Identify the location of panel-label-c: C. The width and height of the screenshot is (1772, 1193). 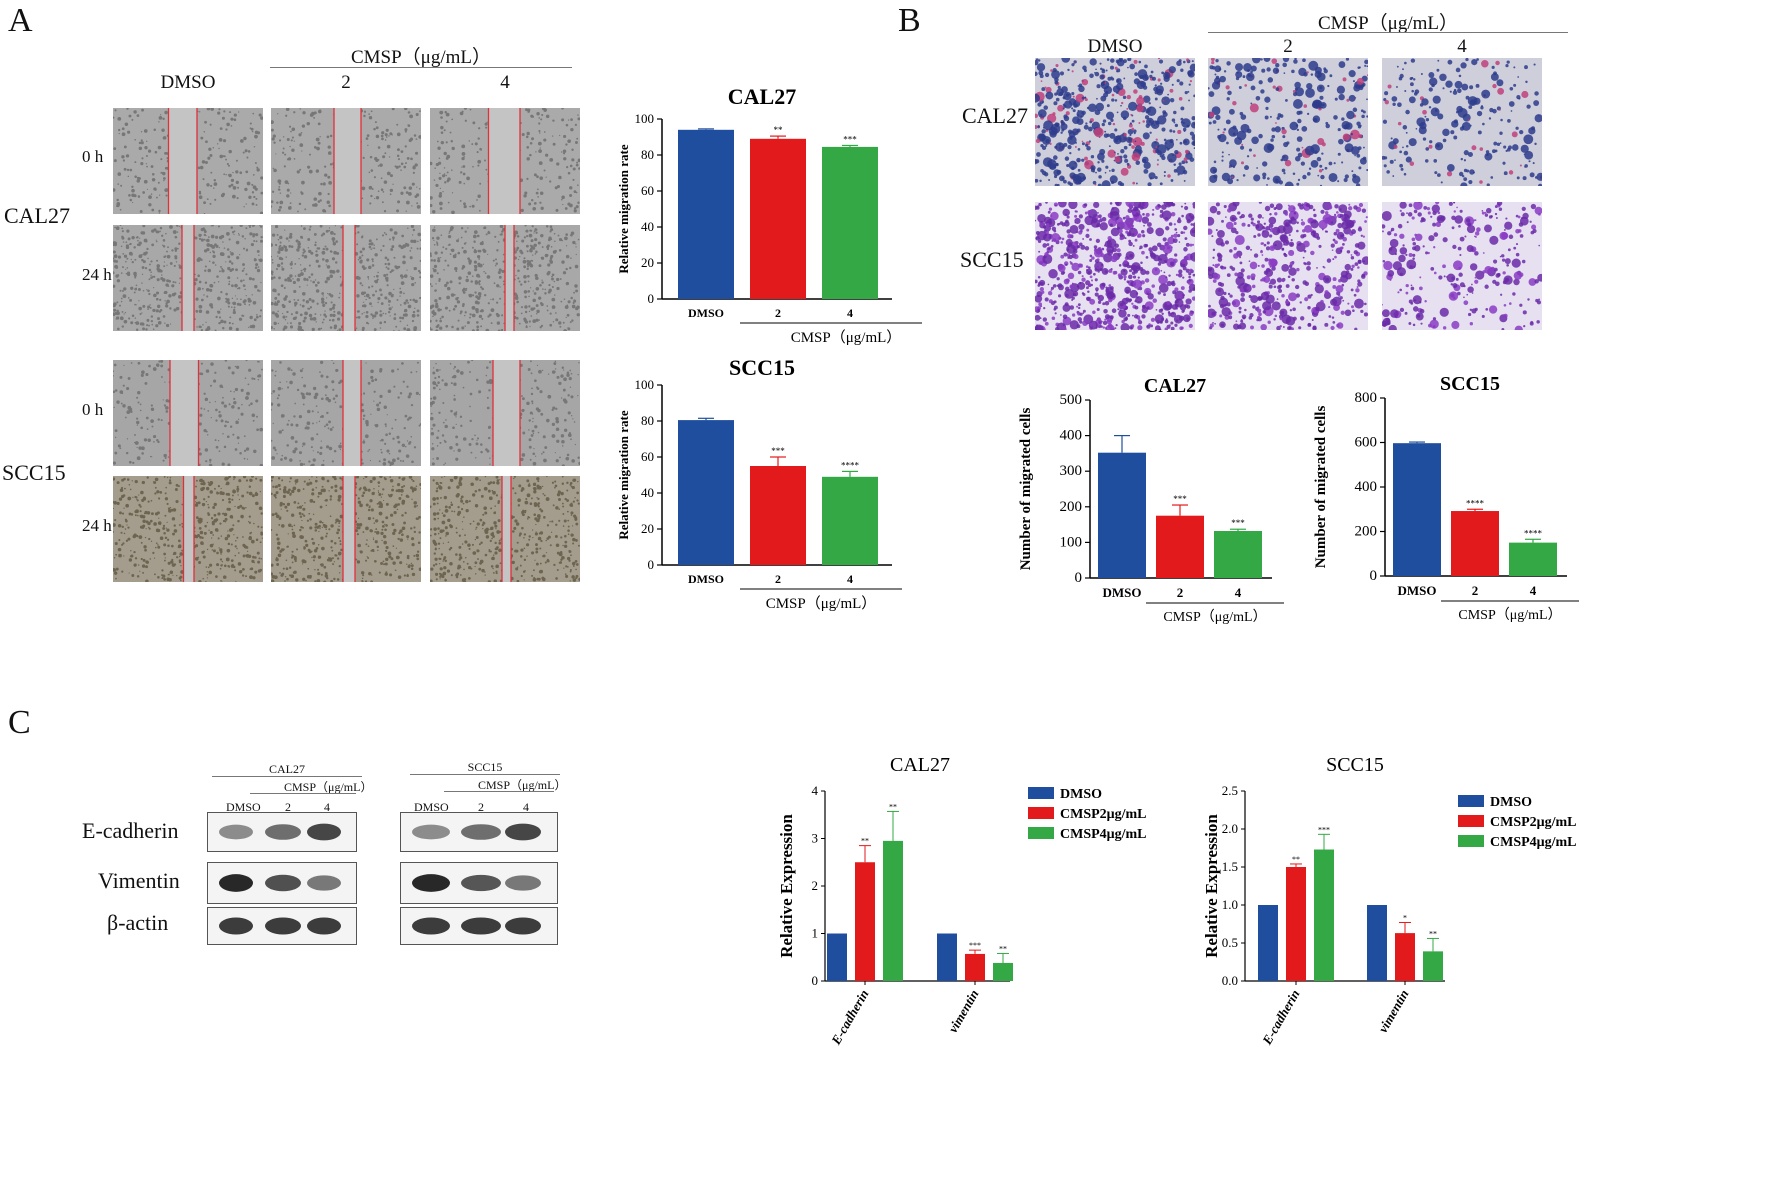
(19, 722).